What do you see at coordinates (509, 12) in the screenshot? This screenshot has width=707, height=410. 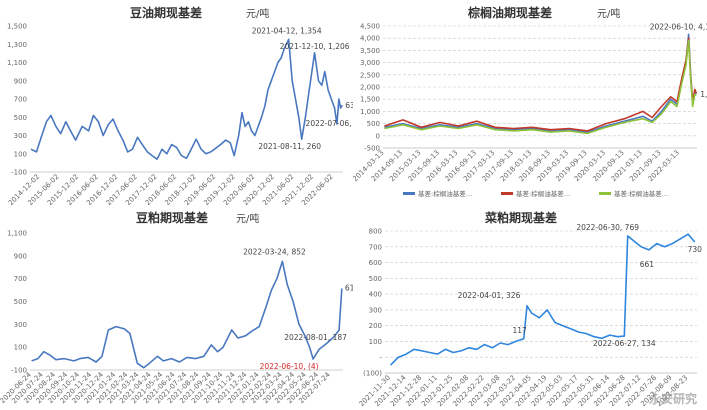 I see `chart-title: 棕榈油期现基差` at bounding box center [509, 12].